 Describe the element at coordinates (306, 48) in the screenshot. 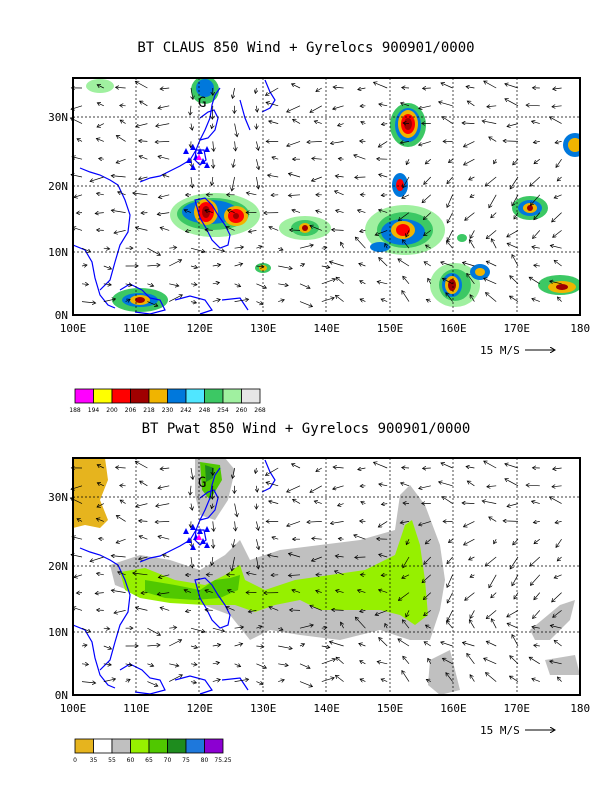

I see `panel1-title: BT CLAUS 850 Wind + Gyrelocs 900901/0000` at that location.